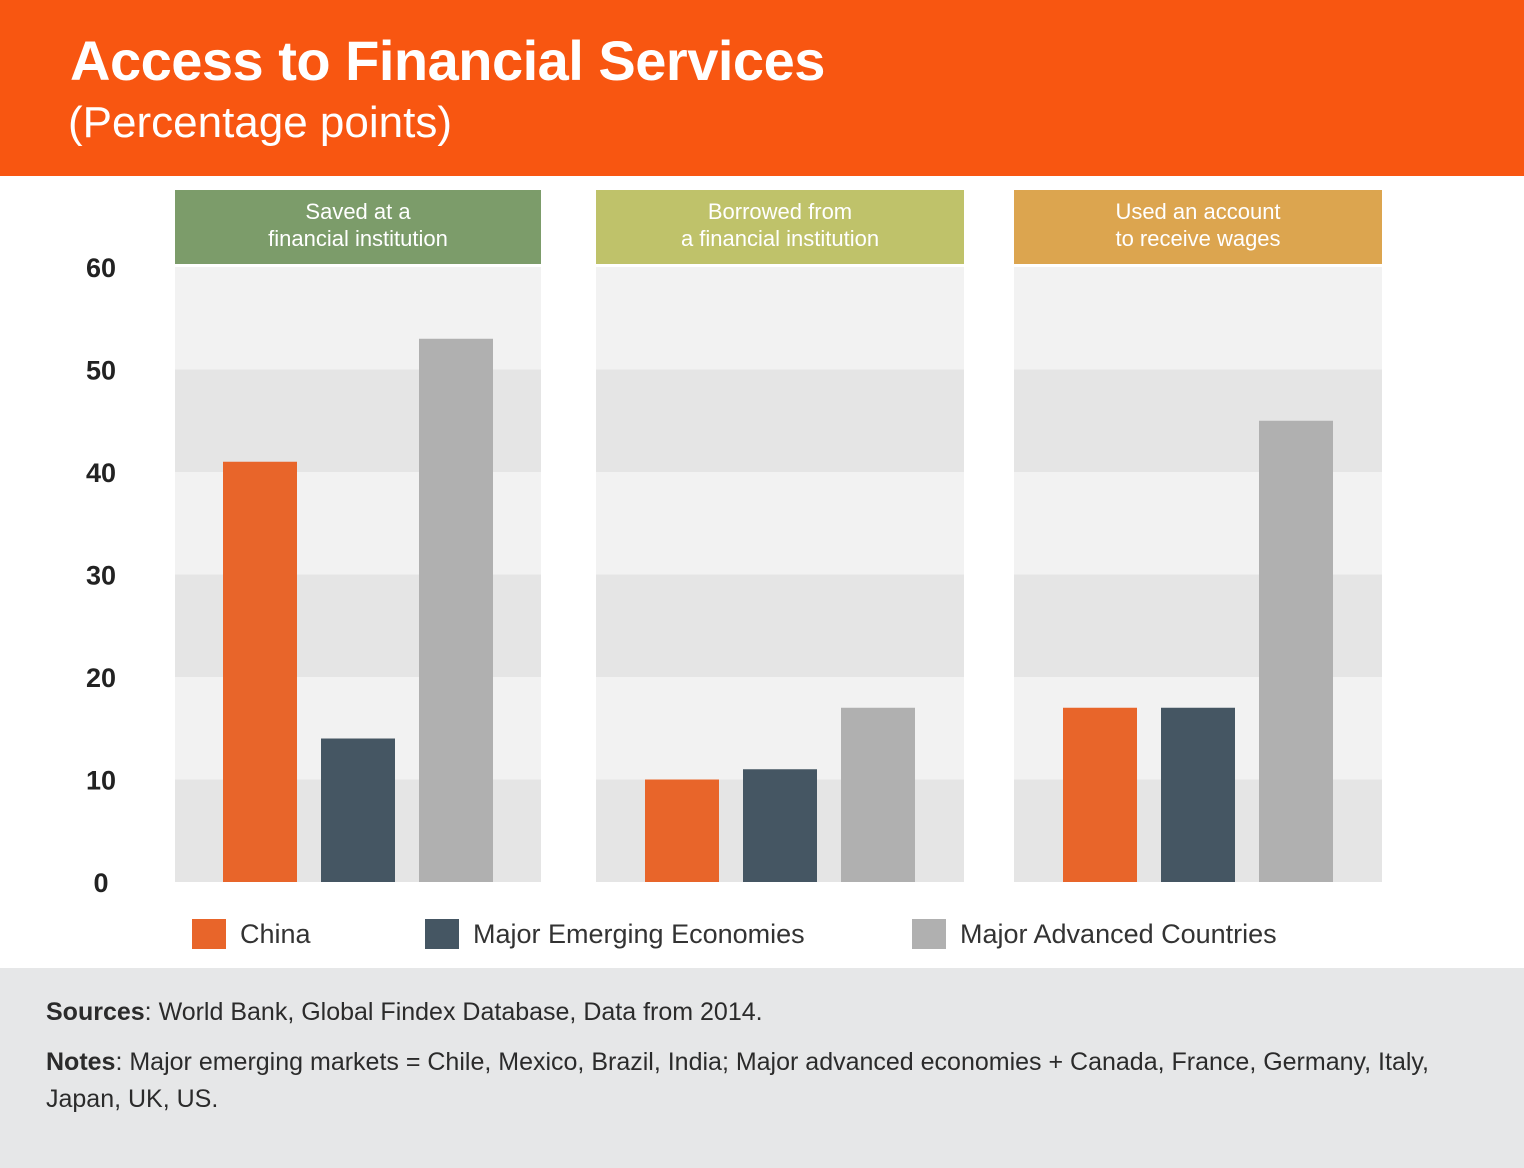 The image size is (1524, 1168). What do you see at coordinates (101, 371) in the screenshot?
I see `y-tick-label: 50` at bounding box center [101, 371].